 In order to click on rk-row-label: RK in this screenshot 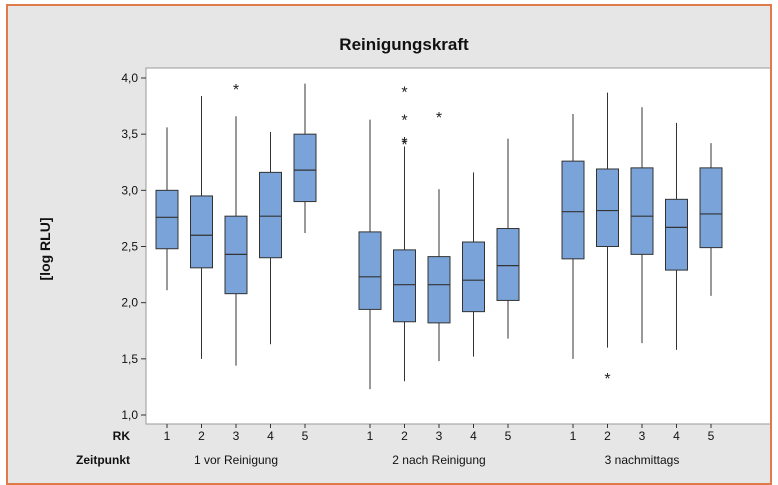, I will do `click(122, 436)`.